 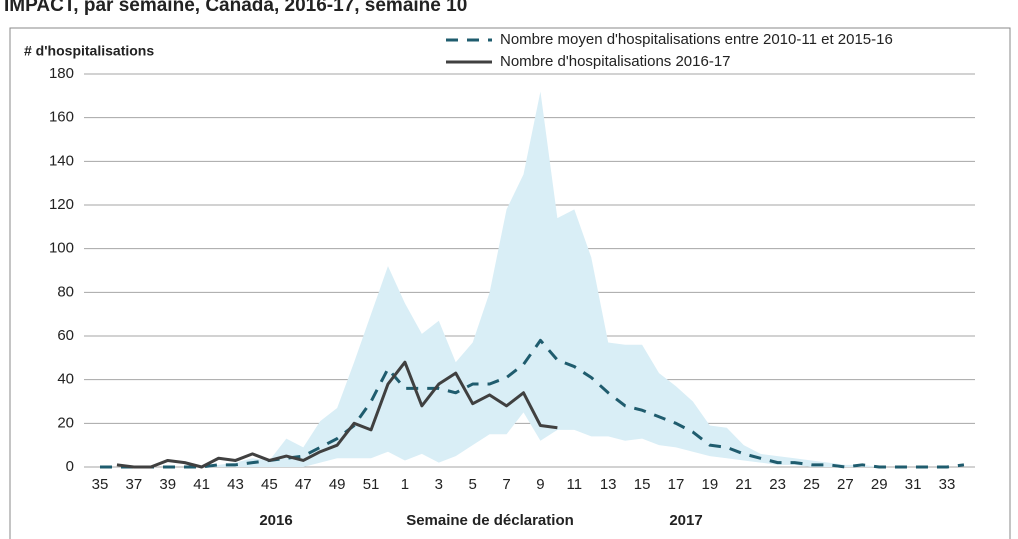 What do you see at coordinates (337, 484) in the screenshot?
I see `x-tick-label: 49` at bounding box center [337, 484].